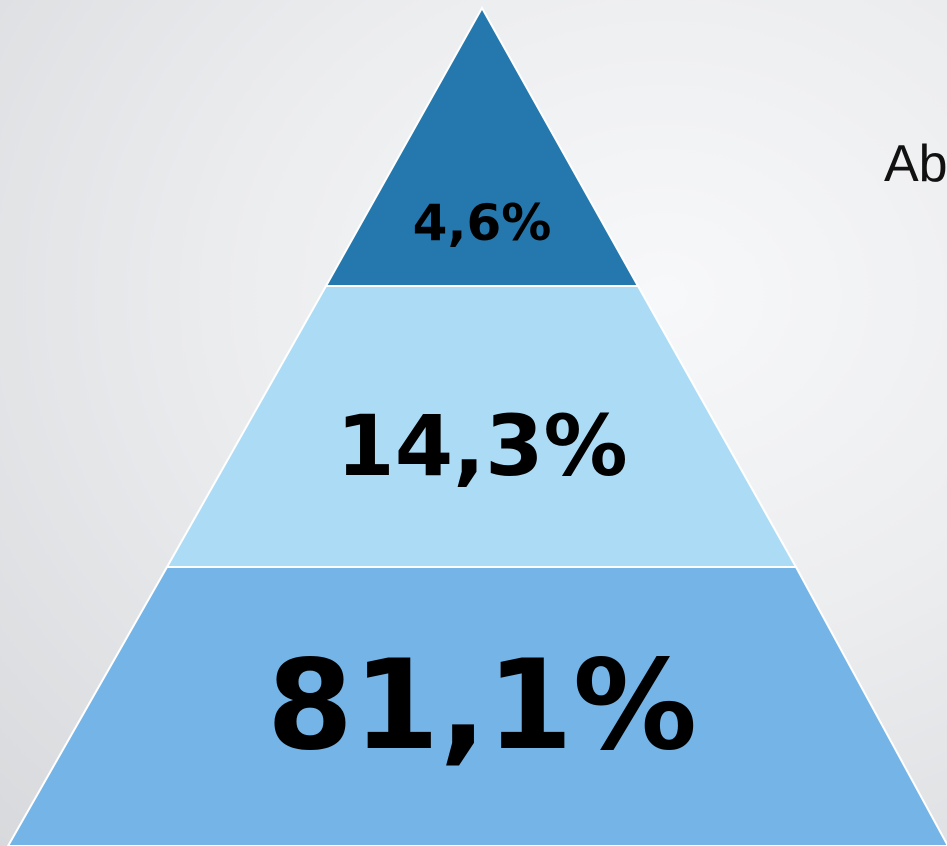 Image resolution: width=947 pixels, height=846 pixels. Describe the element at coordinates (482, 706) in the screenshot. I see `tier-bottom-label: 81,1%` at that location.